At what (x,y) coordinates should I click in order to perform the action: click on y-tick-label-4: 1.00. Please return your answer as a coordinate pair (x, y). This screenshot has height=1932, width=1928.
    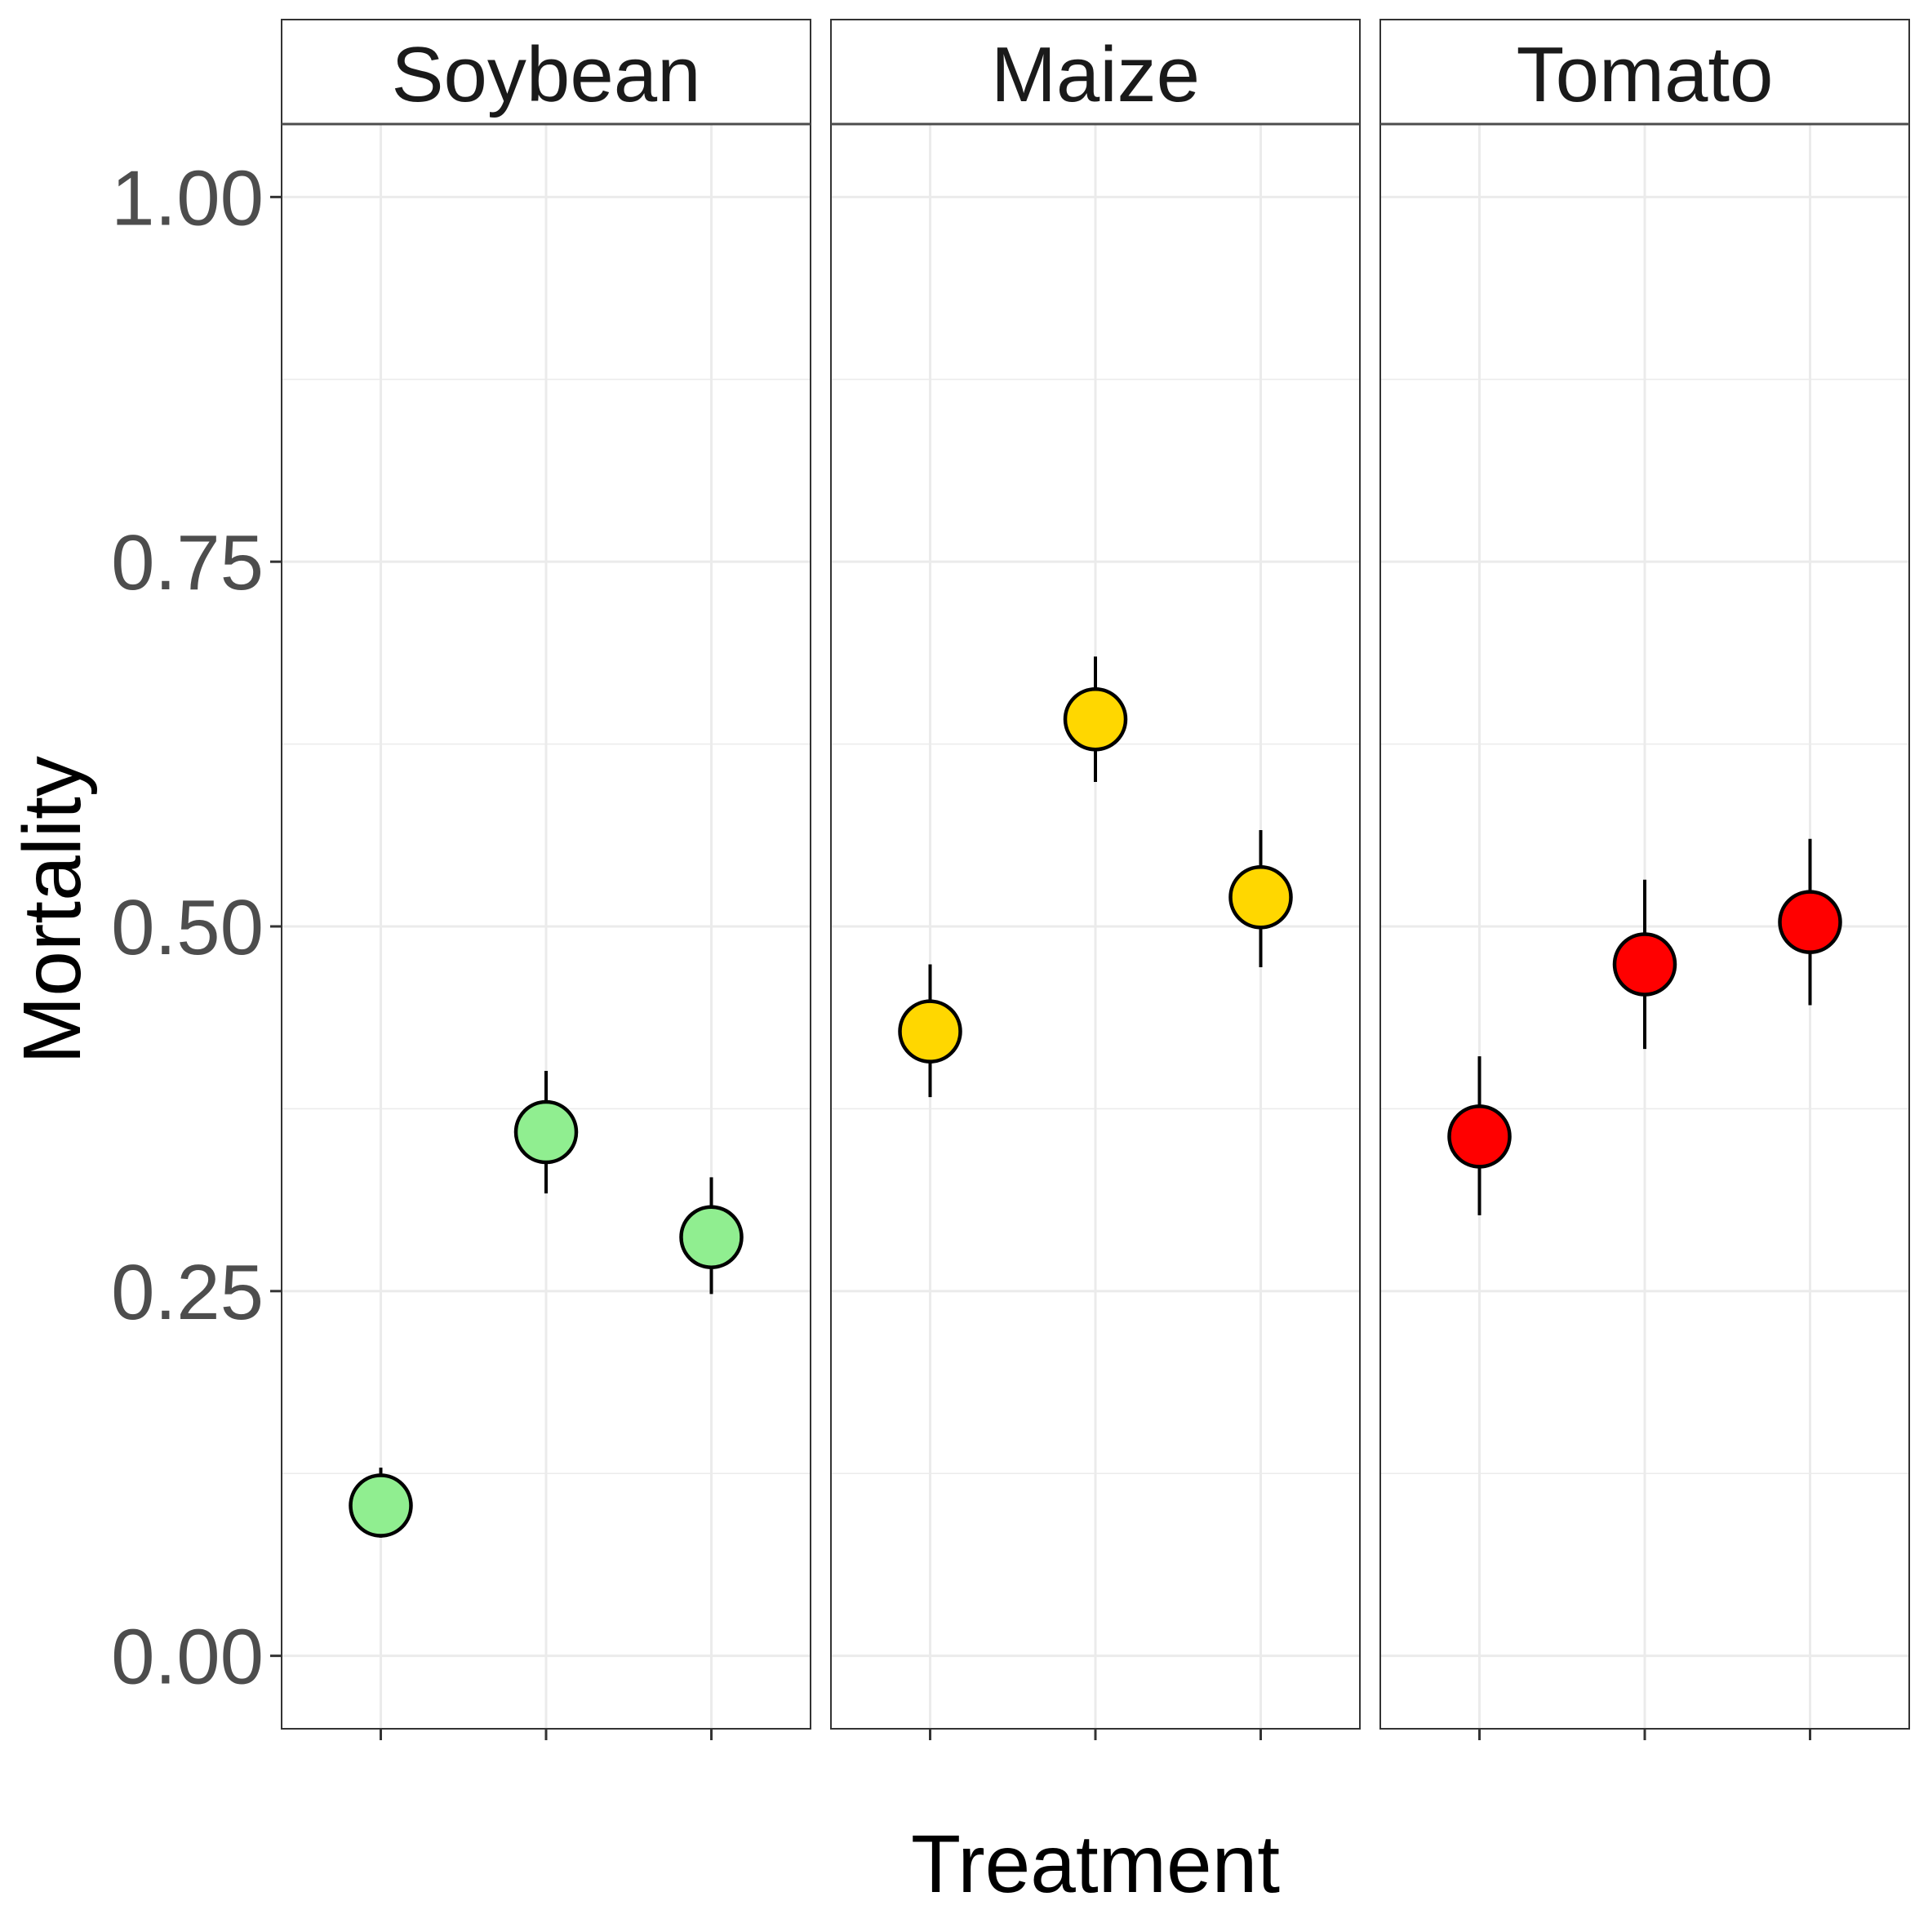
    Looking at the image, I should click on (188, 198).